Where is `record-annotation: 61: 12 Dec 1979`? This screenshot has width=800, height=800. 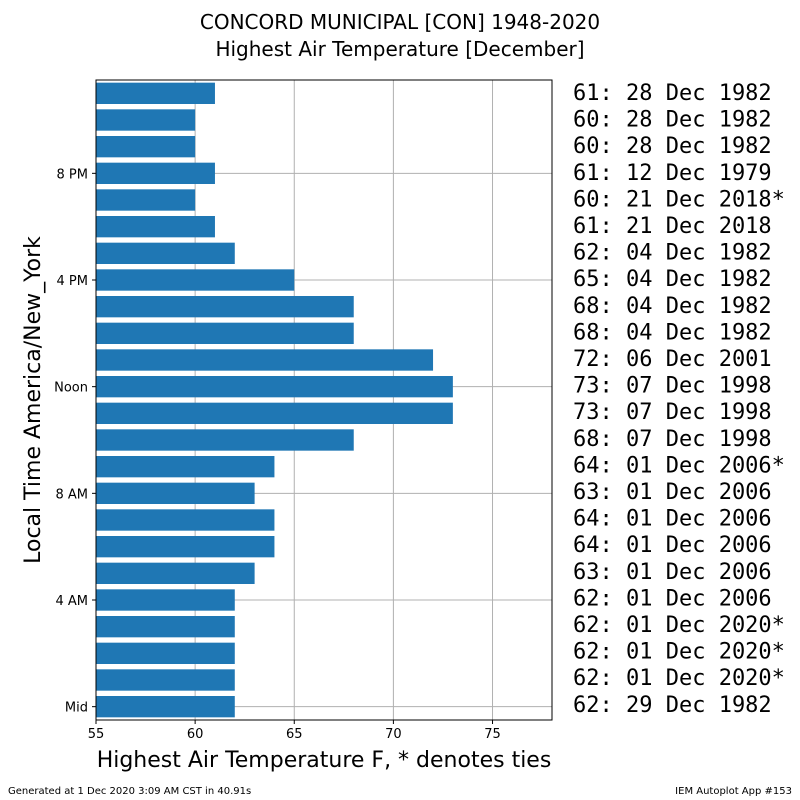 record-annotation: 61: 12 Dec 1979 is located at coordinates (672, 173).